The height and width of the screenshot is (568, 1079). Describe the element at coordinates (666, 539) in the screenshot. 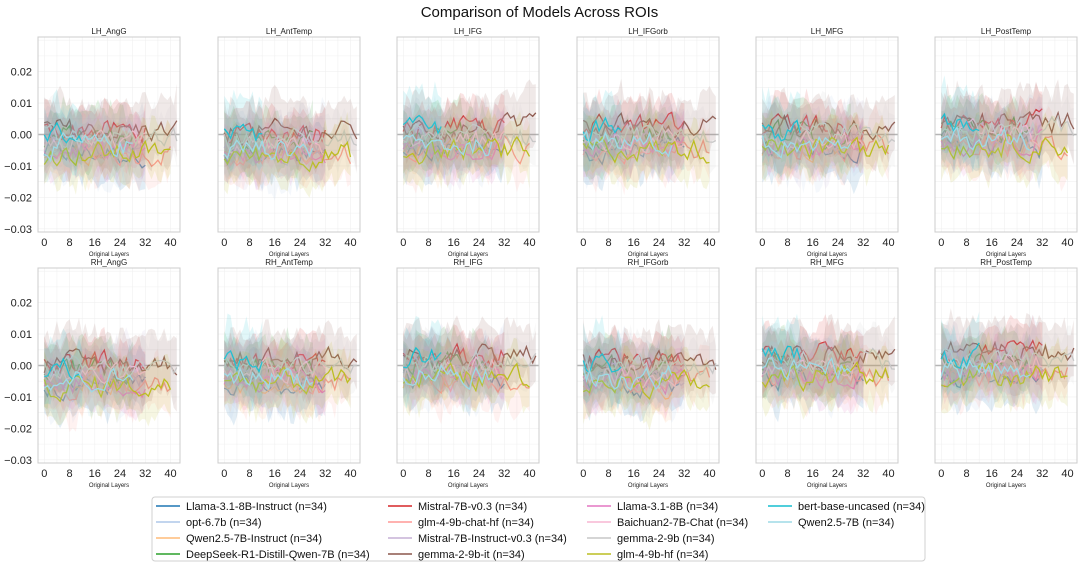

I see `legend-label: gemma-2-9b (n=34)` at that location.